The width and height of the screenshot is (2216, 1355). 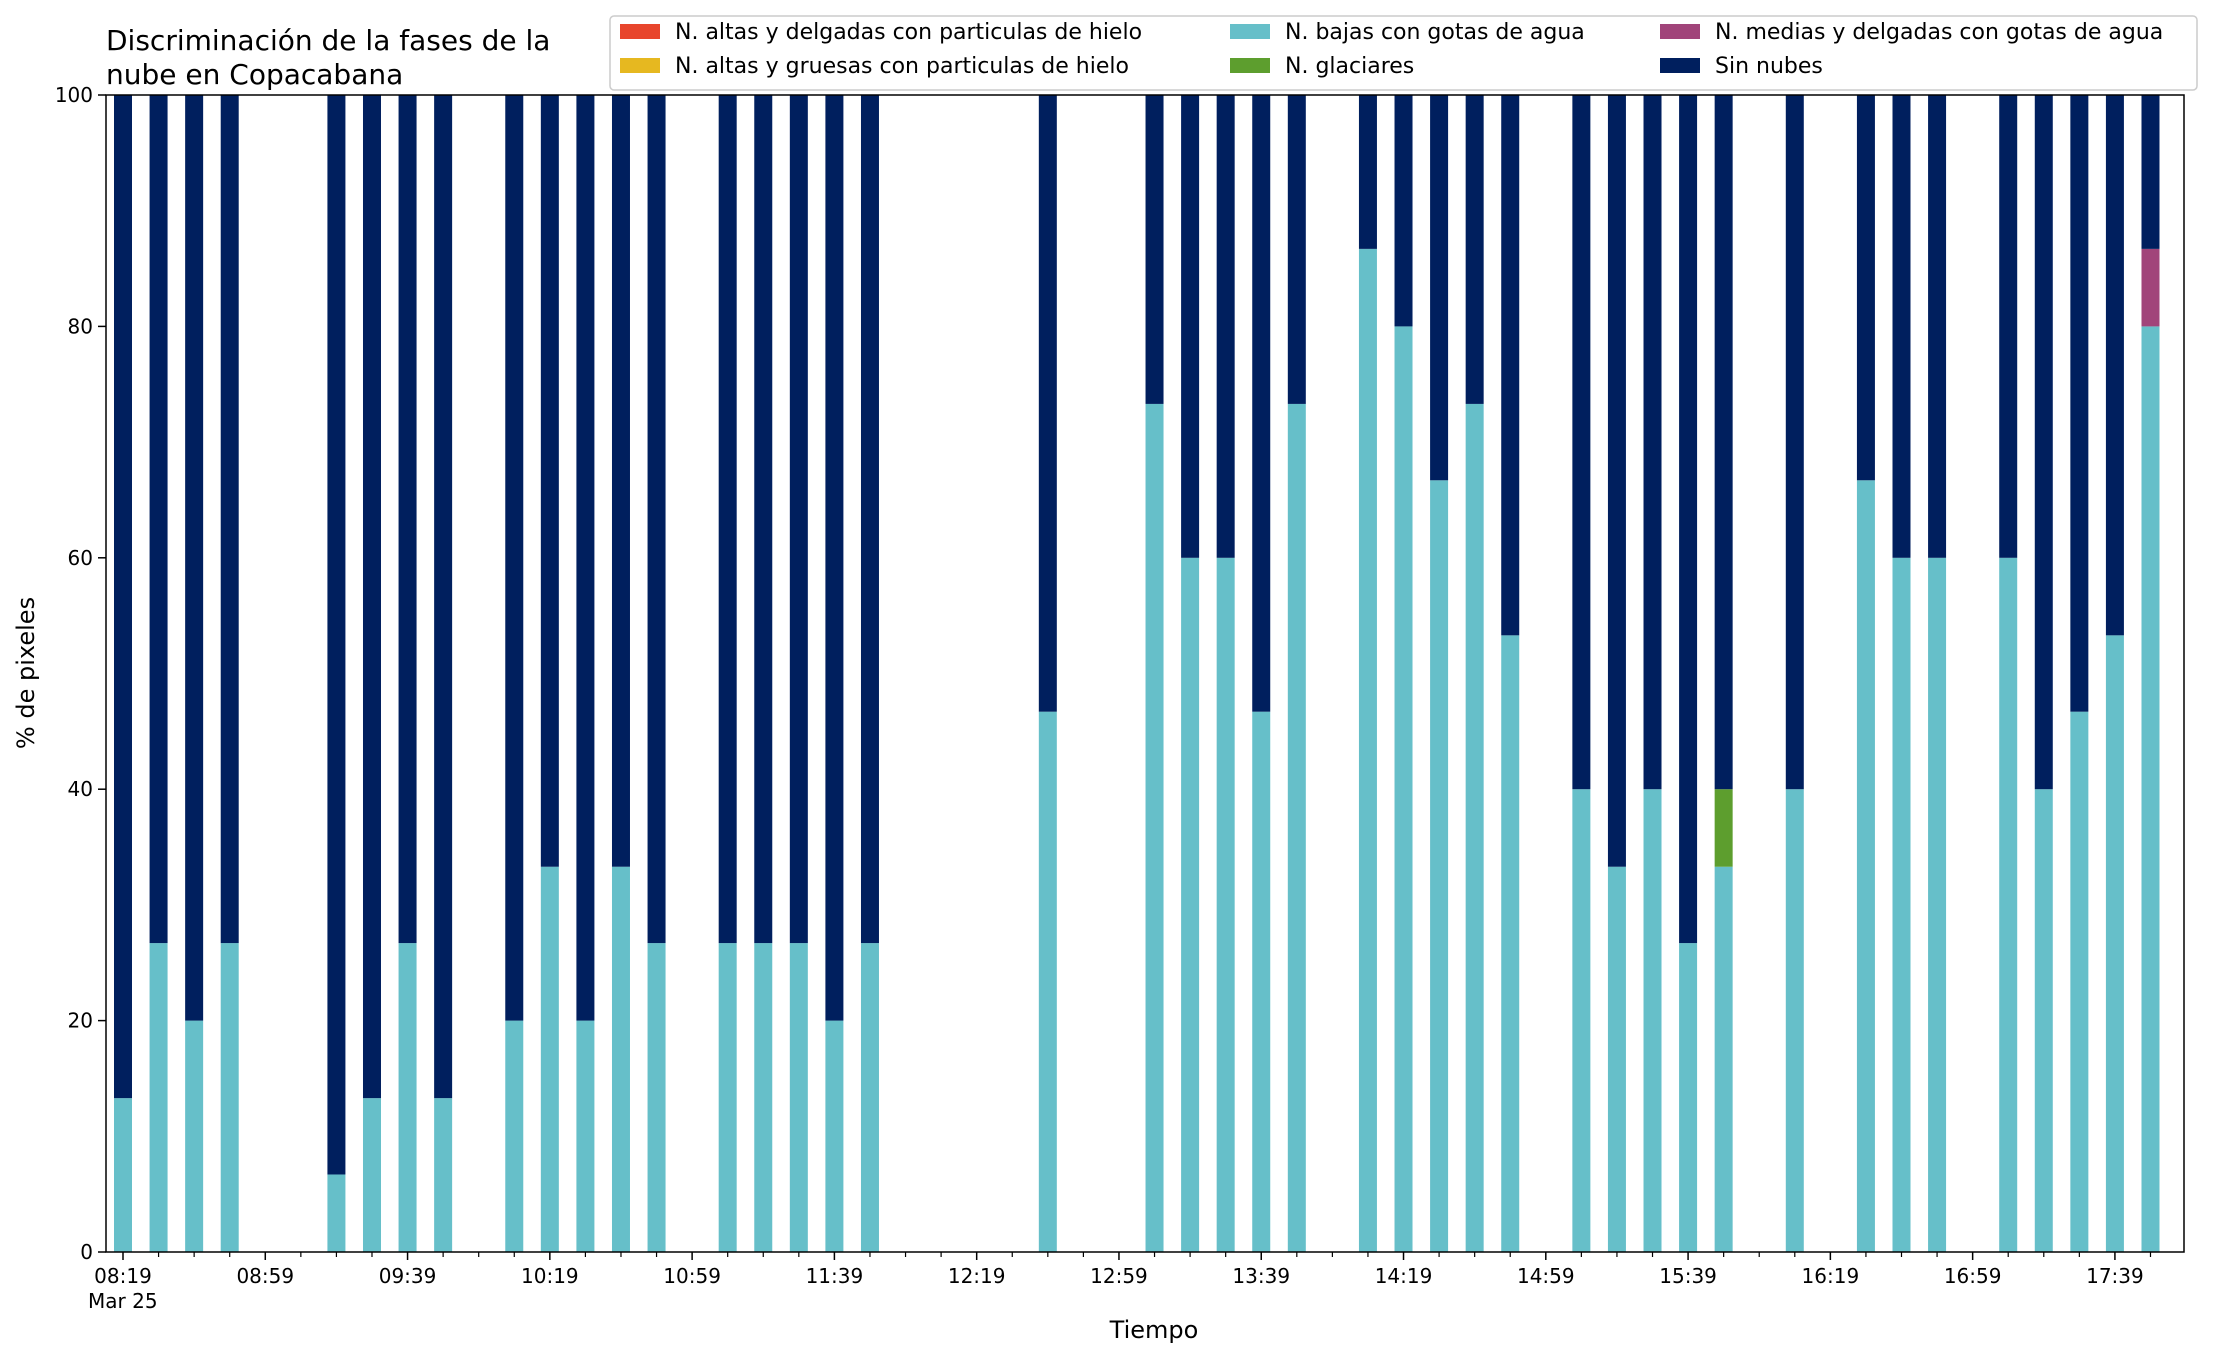 What do you see at coordinates (834, 1136) in the screenshot?
I see `bar-segment-1139-s2` at bounding box center [834, 1136].